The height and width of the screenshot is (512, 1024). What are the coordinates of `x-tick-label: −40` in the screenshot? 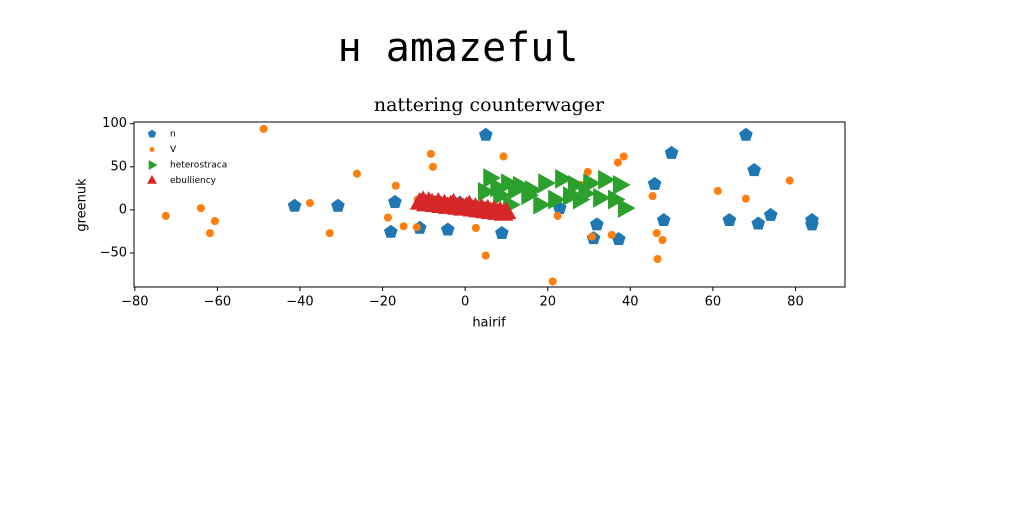 It's located at (299, 302).